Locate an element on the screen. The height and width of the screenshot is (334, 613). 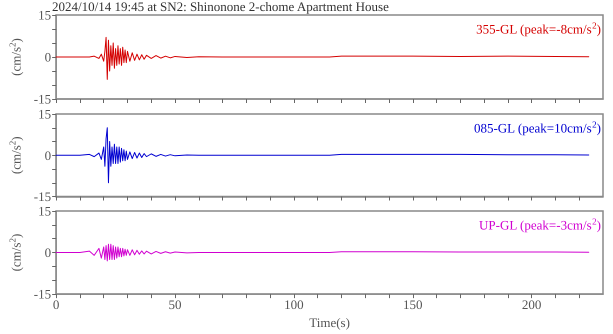
chart-title: 2024/10/14 19:45 at SN2: Shinonone 2-chome Apartment House is located at coordinates (221, 7).